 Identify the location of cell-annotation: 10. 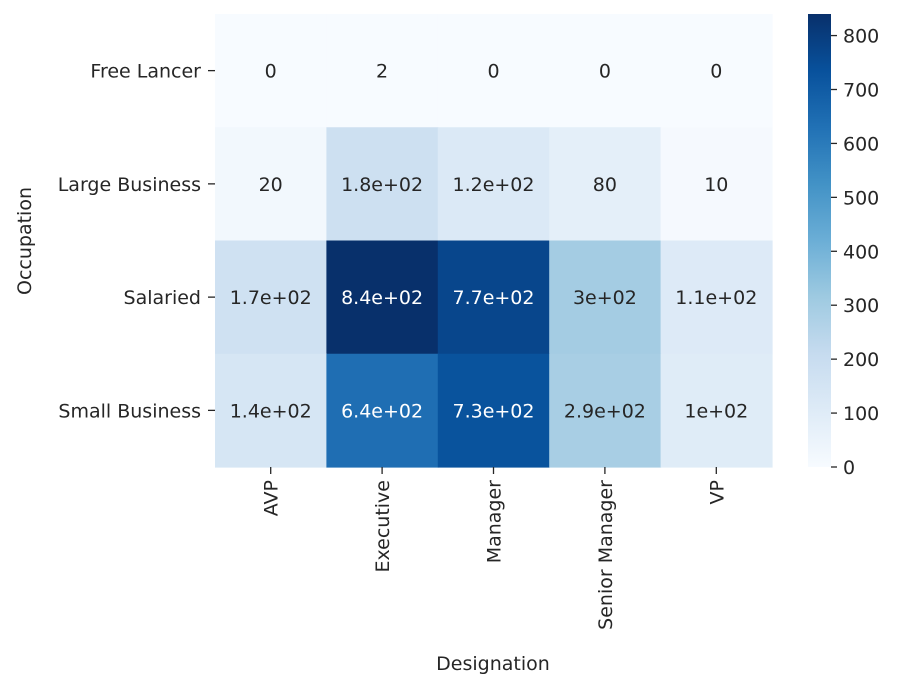
(716, 185).